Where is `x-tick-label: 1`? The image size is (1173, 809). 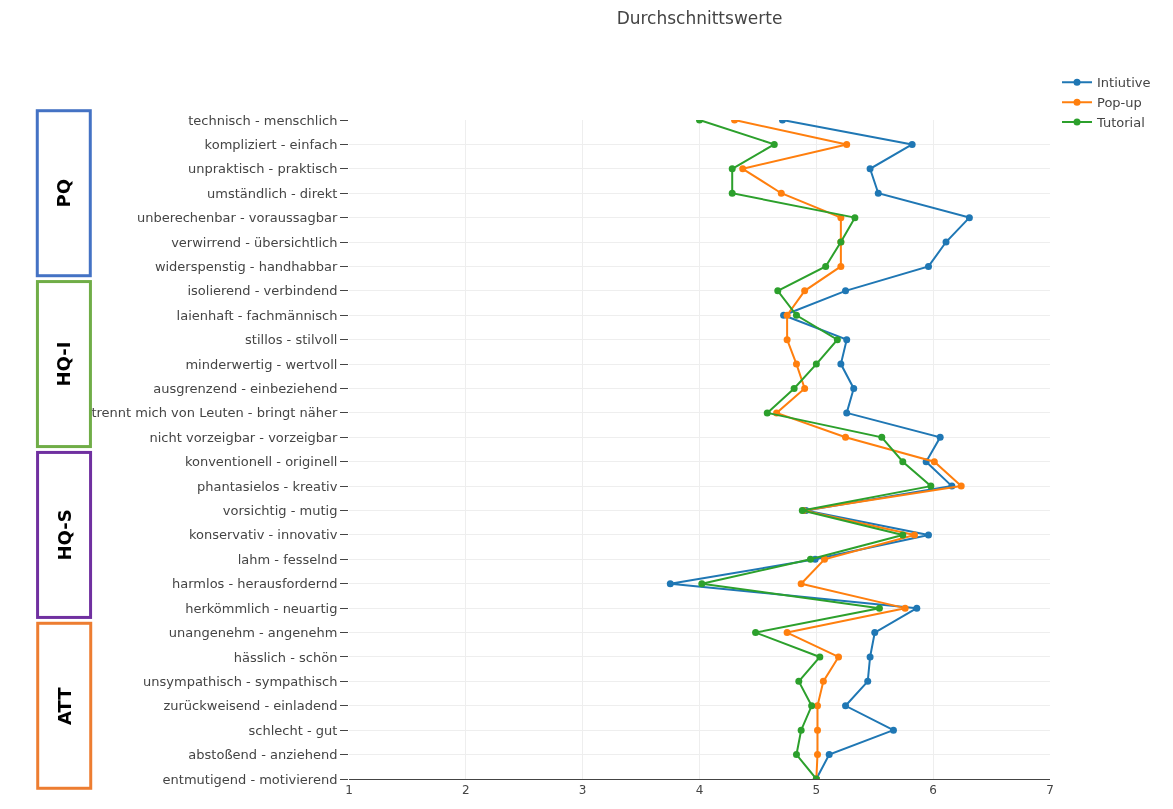
x-tick-label: 1 is located at coordinates (349, 790).